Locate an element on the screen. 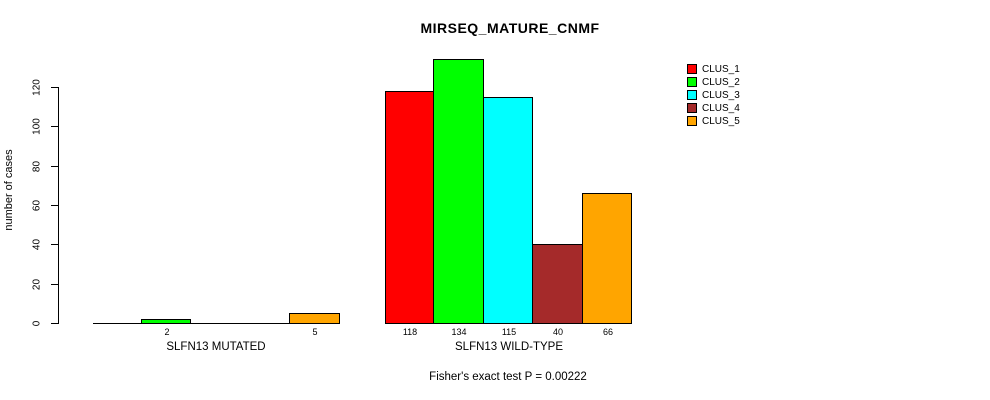  y-axis-tick-label: 60 is located at coordinates (37, 205).